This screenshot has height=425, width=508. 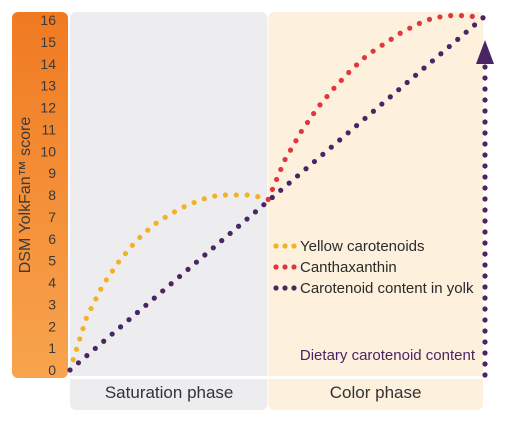 I want to click on y-tick-label: 13, so click(x=48, y=86).